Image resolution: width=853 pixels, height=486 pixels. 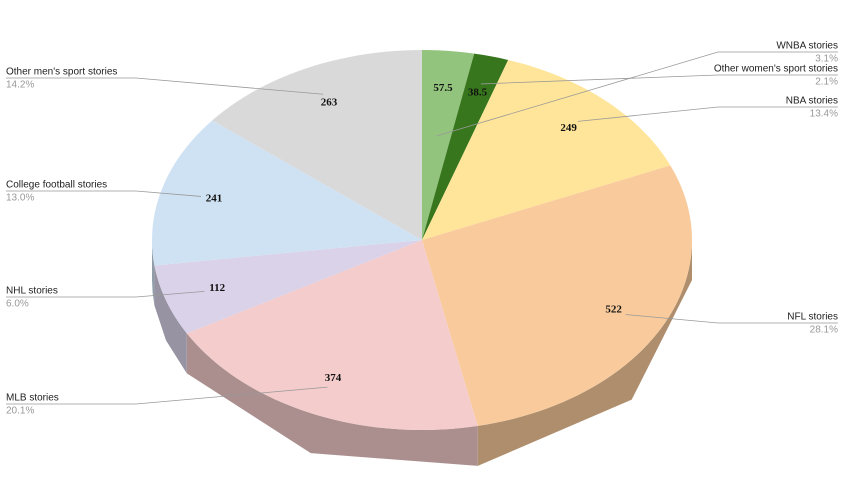 What do you see at coordinates (20, 198) in the screenshot?
I see `percent-label: 13.0%` at bounding box center [20, 198].